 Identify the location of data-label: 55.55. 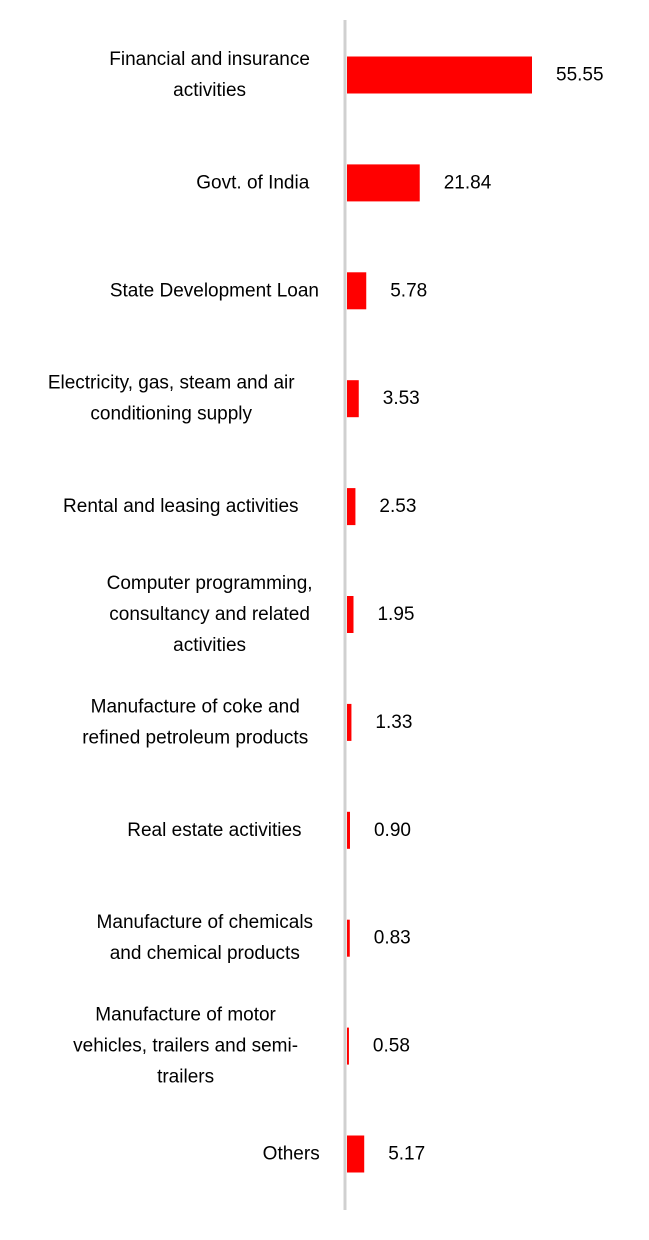
(580, 75).